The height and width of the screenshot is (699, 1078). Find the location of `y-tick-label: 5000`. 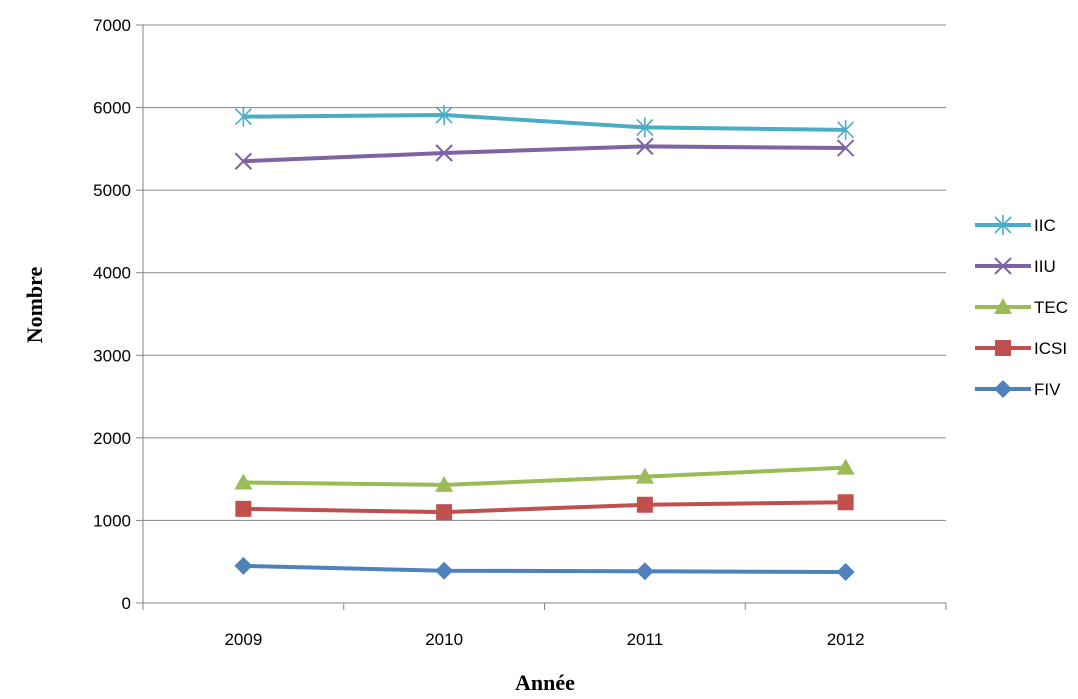

y-tick-label: 5000 is located at coordinates (112, 190).